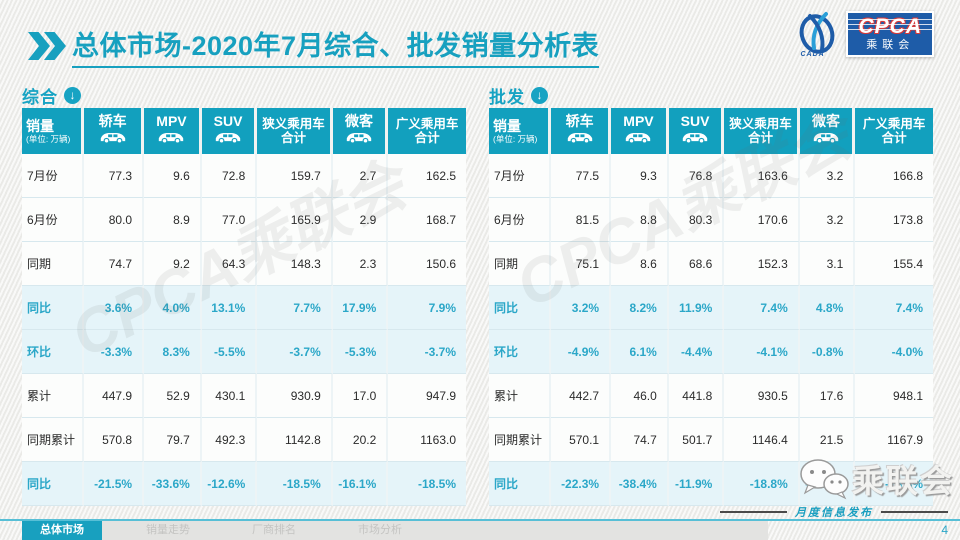 The height and width of the screenshot is (540, 960). What do you see at coordinates (229, 131) in the screenshot?
I see `column-header: SUV` at bounding box center [229, 131].